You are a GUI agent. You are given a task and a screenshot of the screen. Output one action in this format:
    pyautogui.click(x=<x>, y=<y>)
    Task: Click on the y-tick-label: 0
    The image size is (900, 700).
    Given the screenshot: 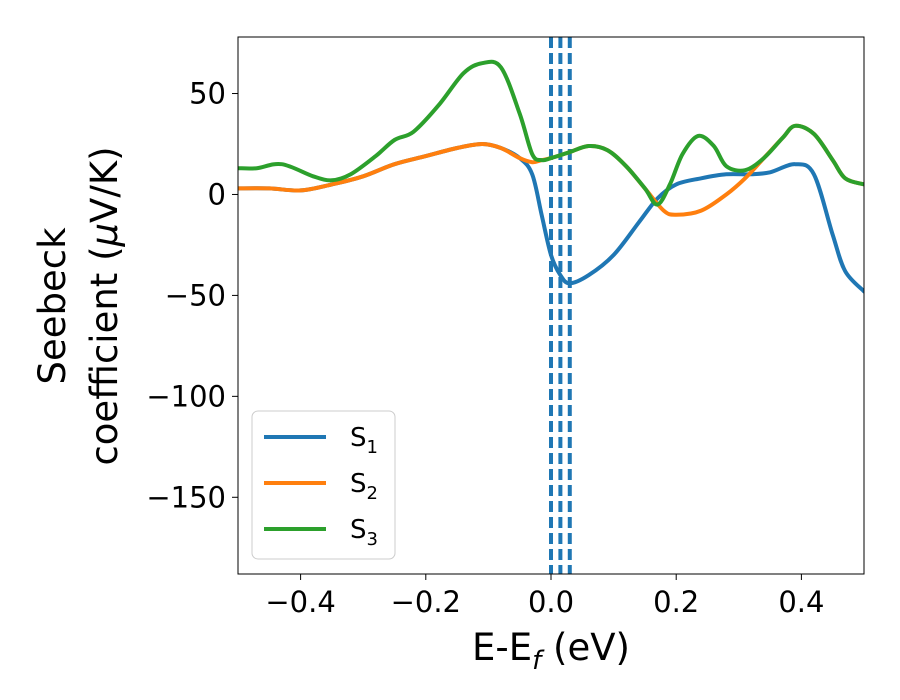 What is the action you would take?
    pyautogui.click(x=217, y=194)
    